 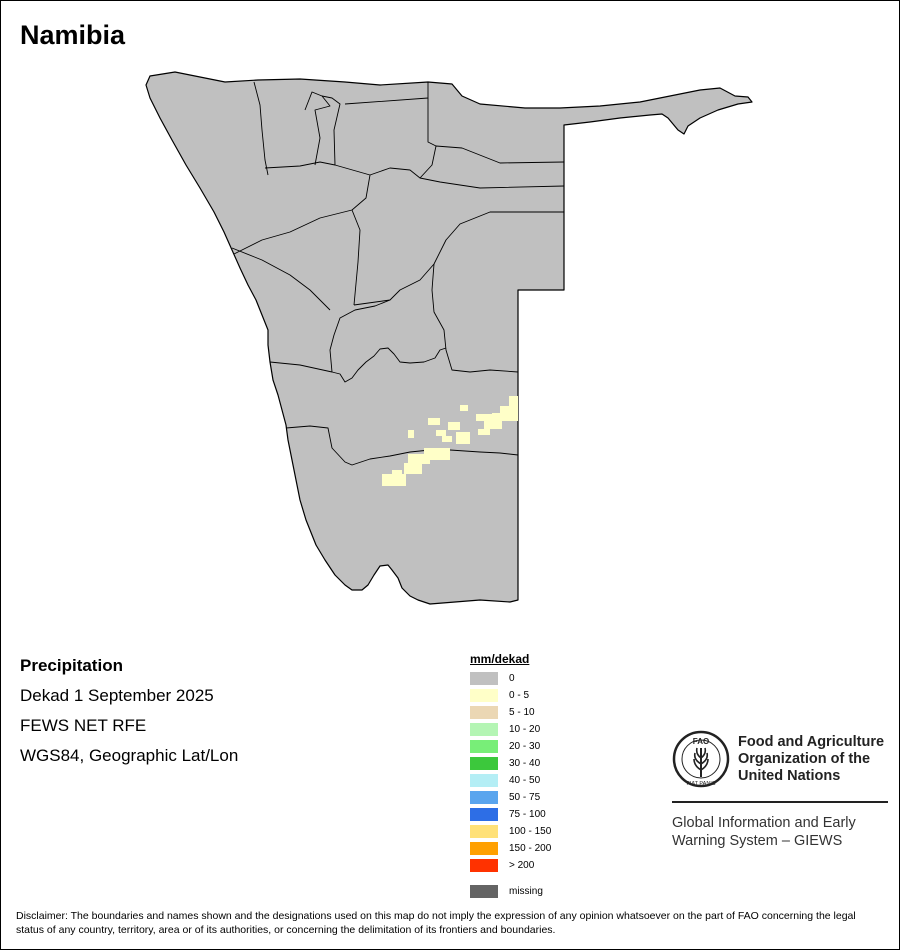 I want to click on legend-item: 50 - 75, so click(x=510, y=797).